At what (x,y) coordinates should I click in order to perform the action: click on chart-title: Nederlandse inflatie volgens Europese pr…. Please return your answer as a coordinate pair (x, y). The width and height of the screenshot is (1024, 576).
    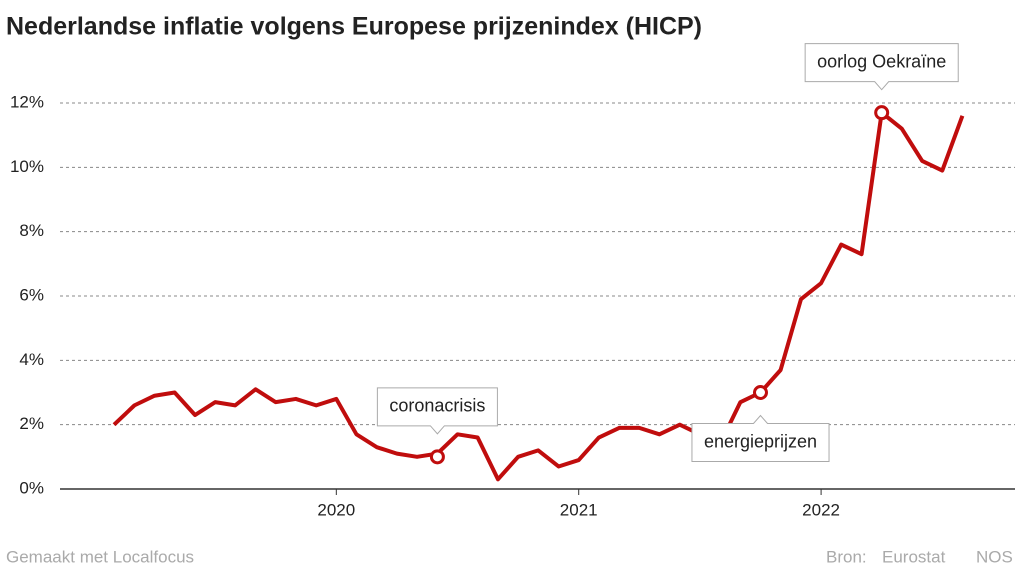
    Looking at the image, I should click on (354, 27).